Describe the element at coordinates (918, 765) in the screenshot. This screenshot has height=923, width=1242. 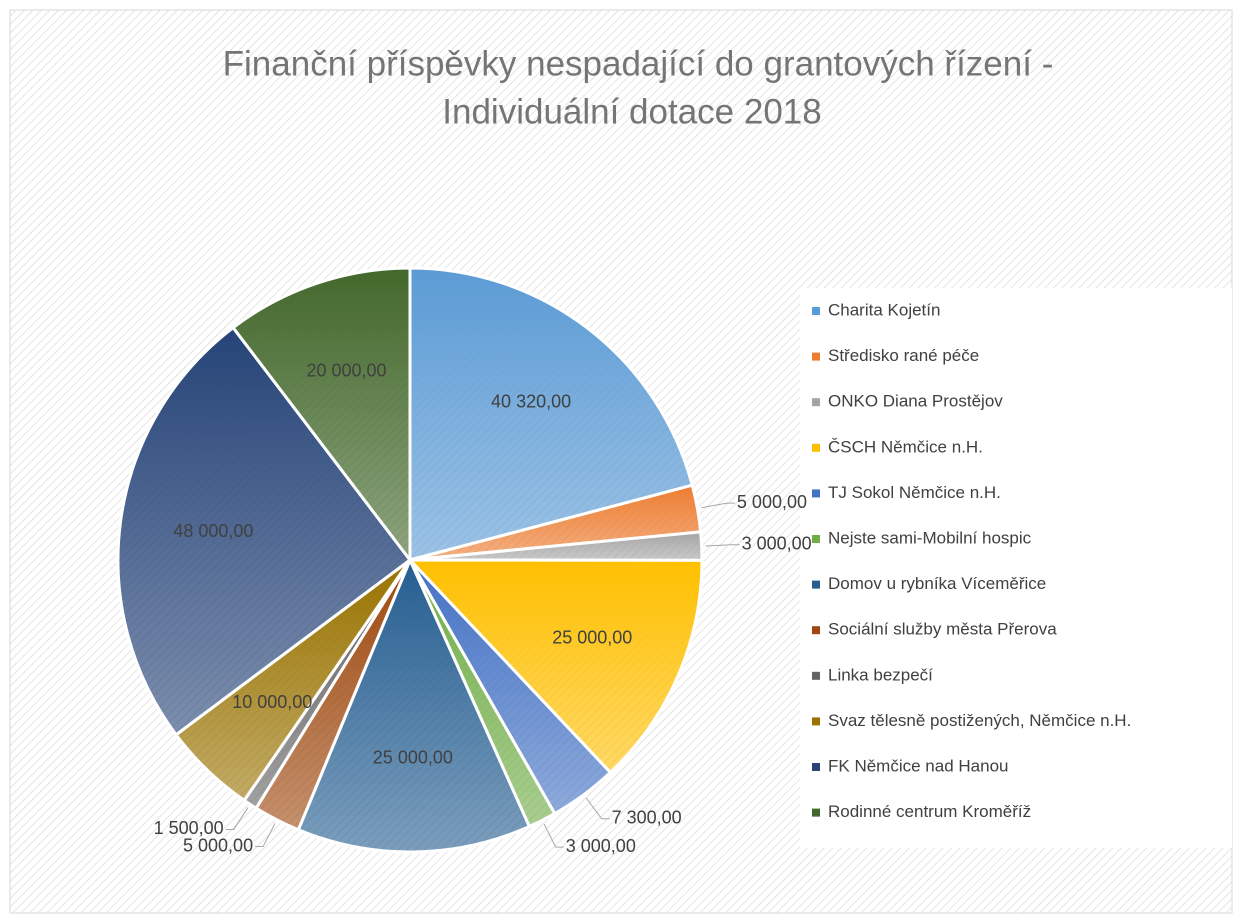
I see `legend-label: FK Němčice nad Hanou` at that location.